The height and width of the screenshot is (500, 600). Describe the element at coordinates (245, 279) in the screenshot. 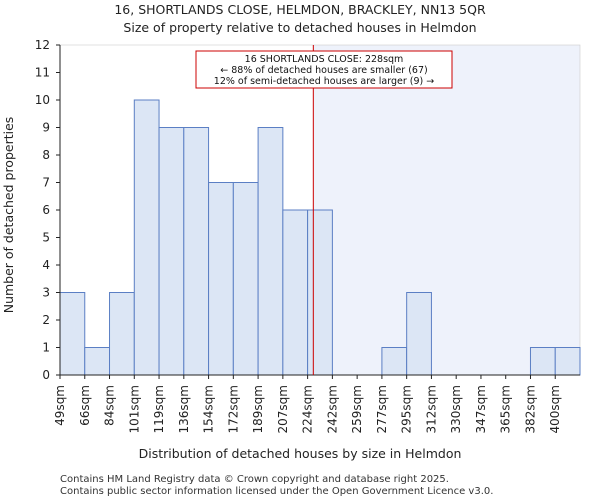

I see `bar-172sqm` at that location.